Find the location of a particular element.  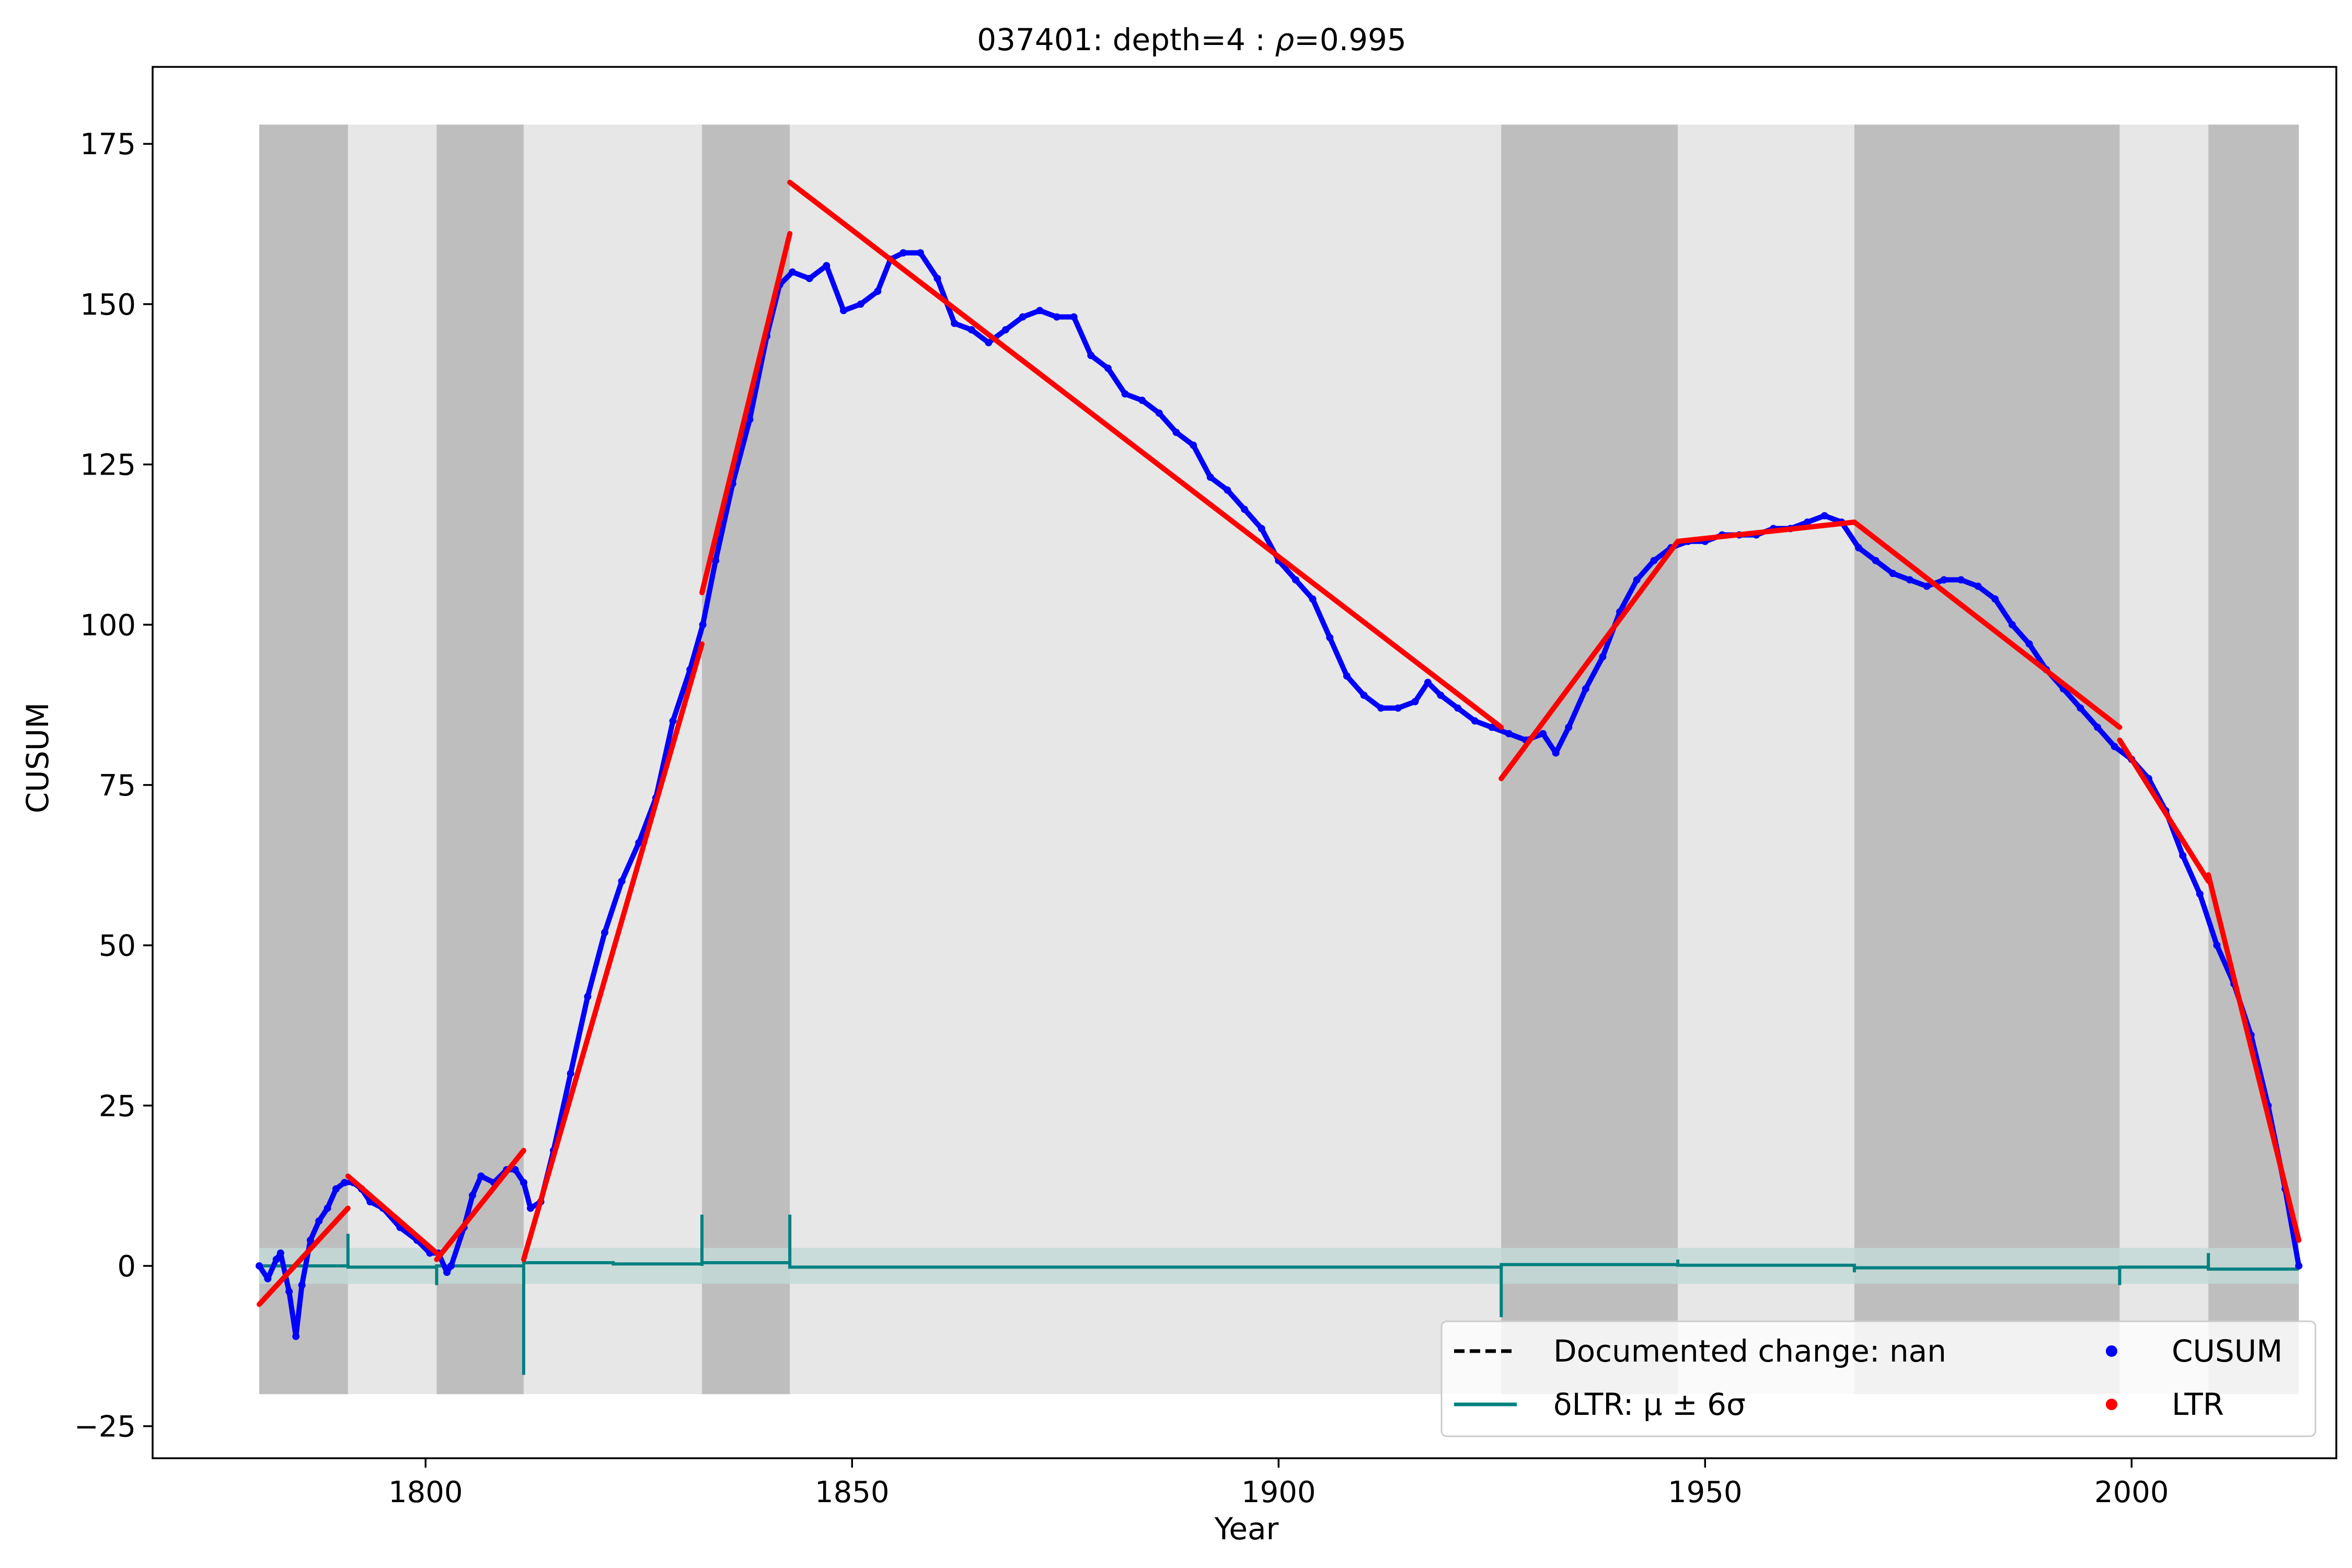

y-tick-label-125: 125 is located at coordinates (108, 465).